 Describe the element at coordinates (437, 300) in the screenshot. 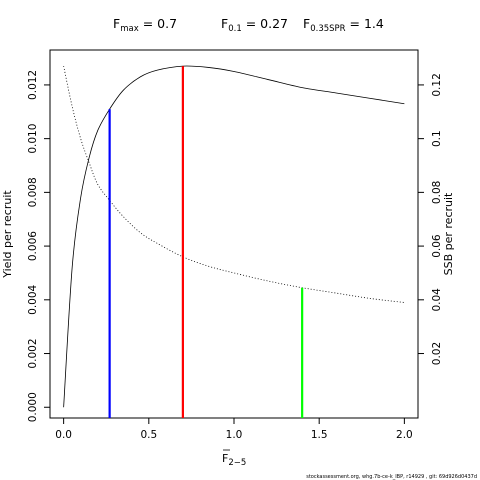

I see `y-right-tick-label: 0.04` at that location.